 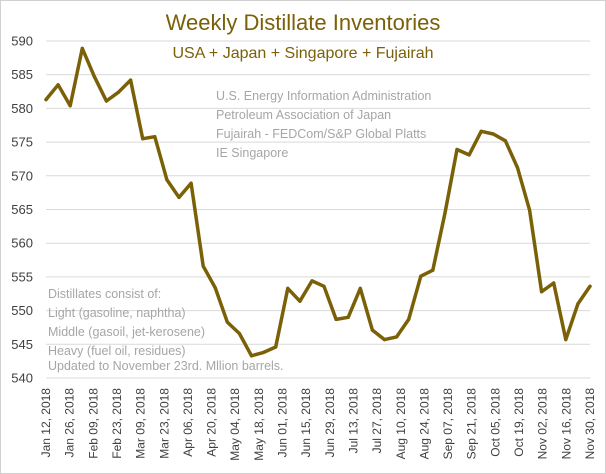 I want to click on x-tick-label: Jul 13, 2018, so click(x=353, y=421).